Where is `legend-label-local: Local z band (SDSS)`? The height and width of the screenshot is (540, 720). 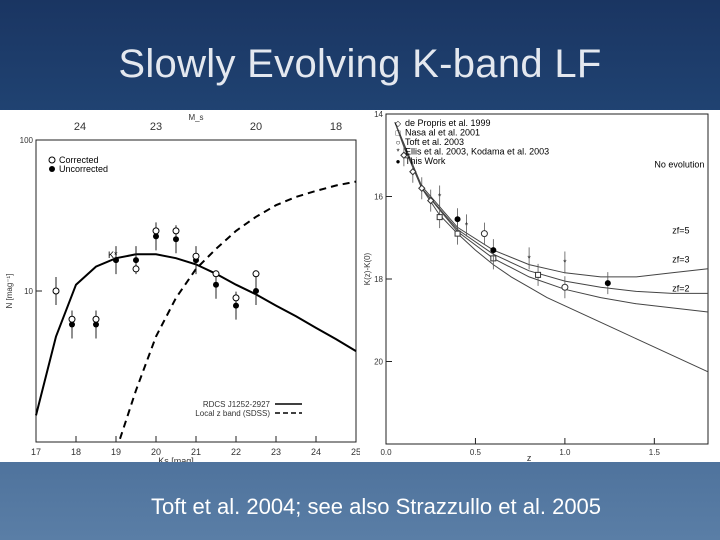 legend-label-local: Local z band (SDSS) is located at coordinates (232, 413).